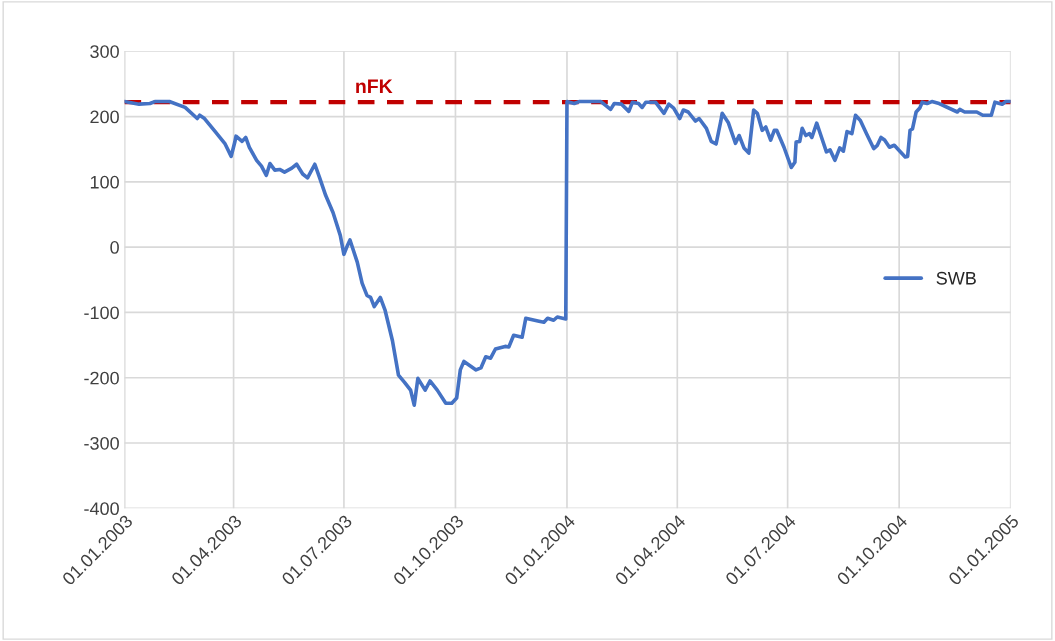 The height and width of the screenshot is (641, 1055). I want to click on legend-label: SWB, so click(956, 278).